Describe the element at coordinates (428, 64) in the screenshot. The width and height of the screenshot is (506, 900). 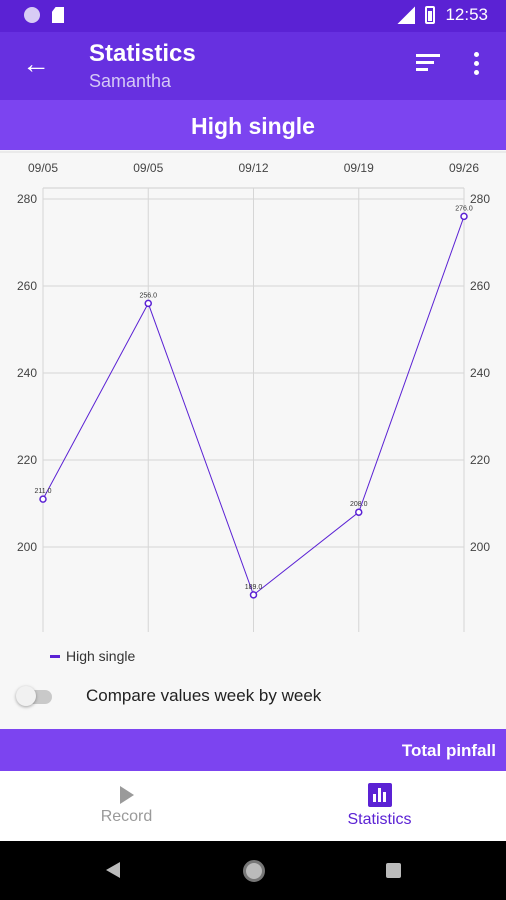
I see `sort-icon` at that location.